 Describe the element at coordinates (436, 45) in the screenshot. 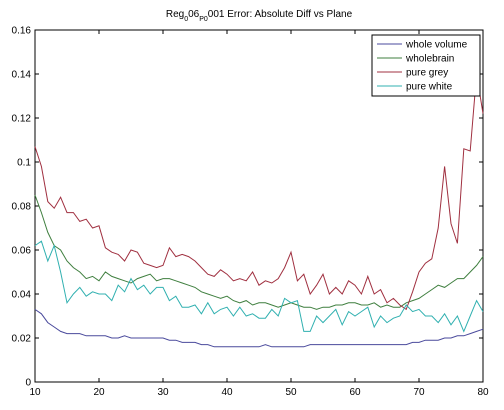

I see `legend-label: whole volume` at that location.